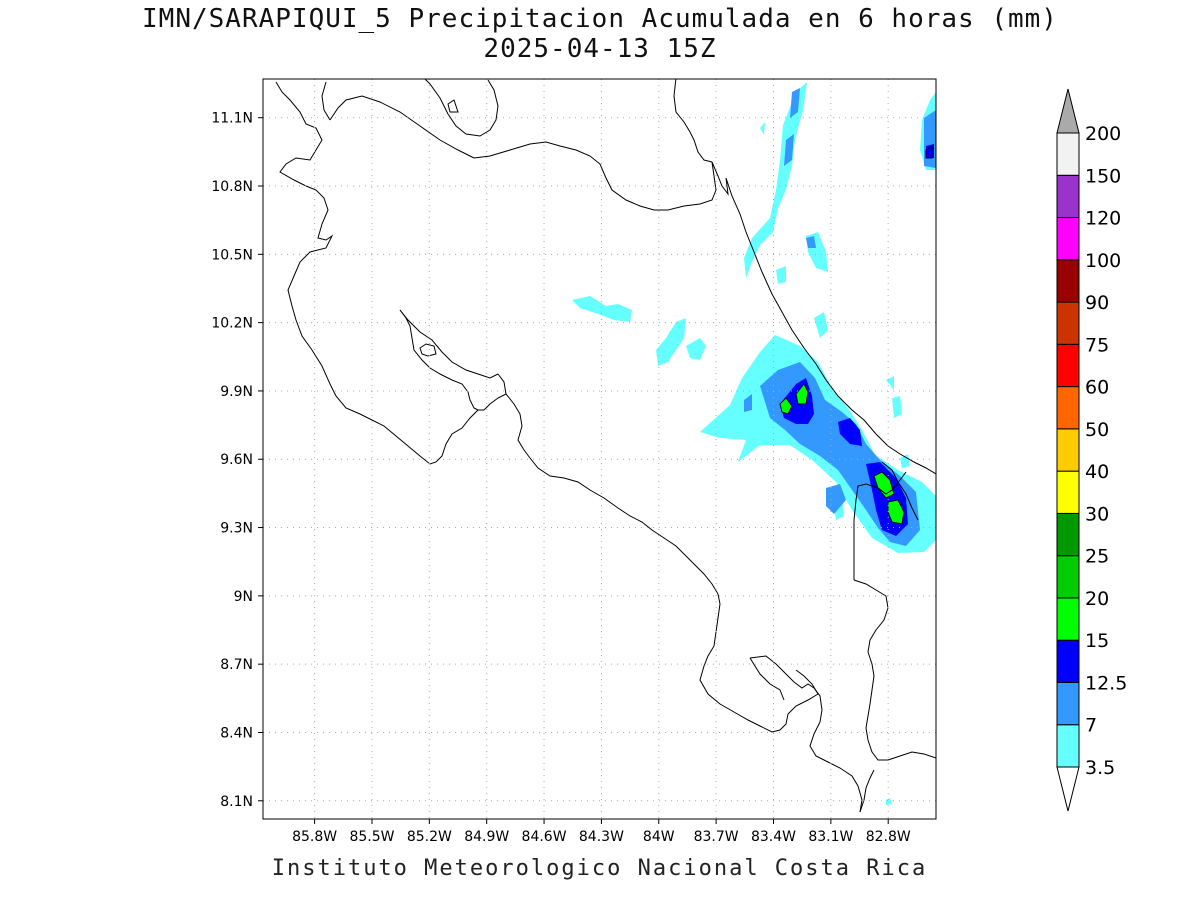 Image resolution: width=1200 pixels, height=900 pixels. I want to click on lon-tick-label: 83.4W, so click(773, 837).